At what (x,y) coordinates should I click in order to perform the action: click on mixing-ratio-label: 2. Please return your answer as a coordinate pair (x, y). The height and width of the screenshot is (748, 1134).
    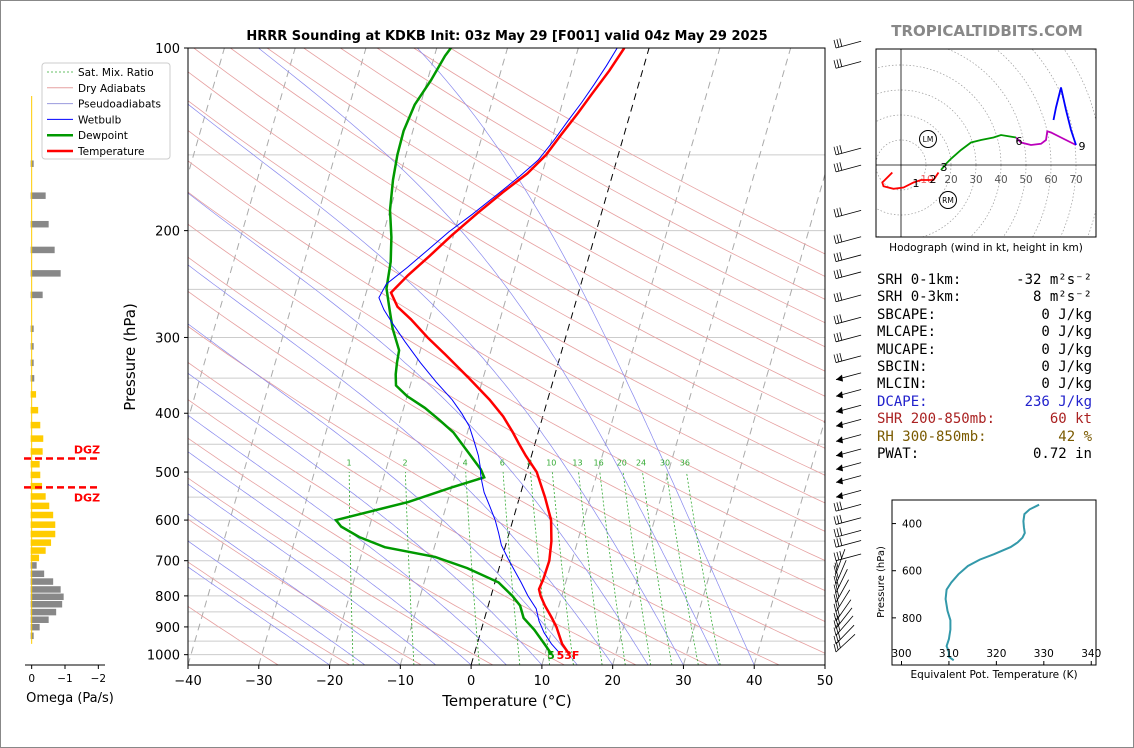
    Looking at the image, I should click on (405, 462).